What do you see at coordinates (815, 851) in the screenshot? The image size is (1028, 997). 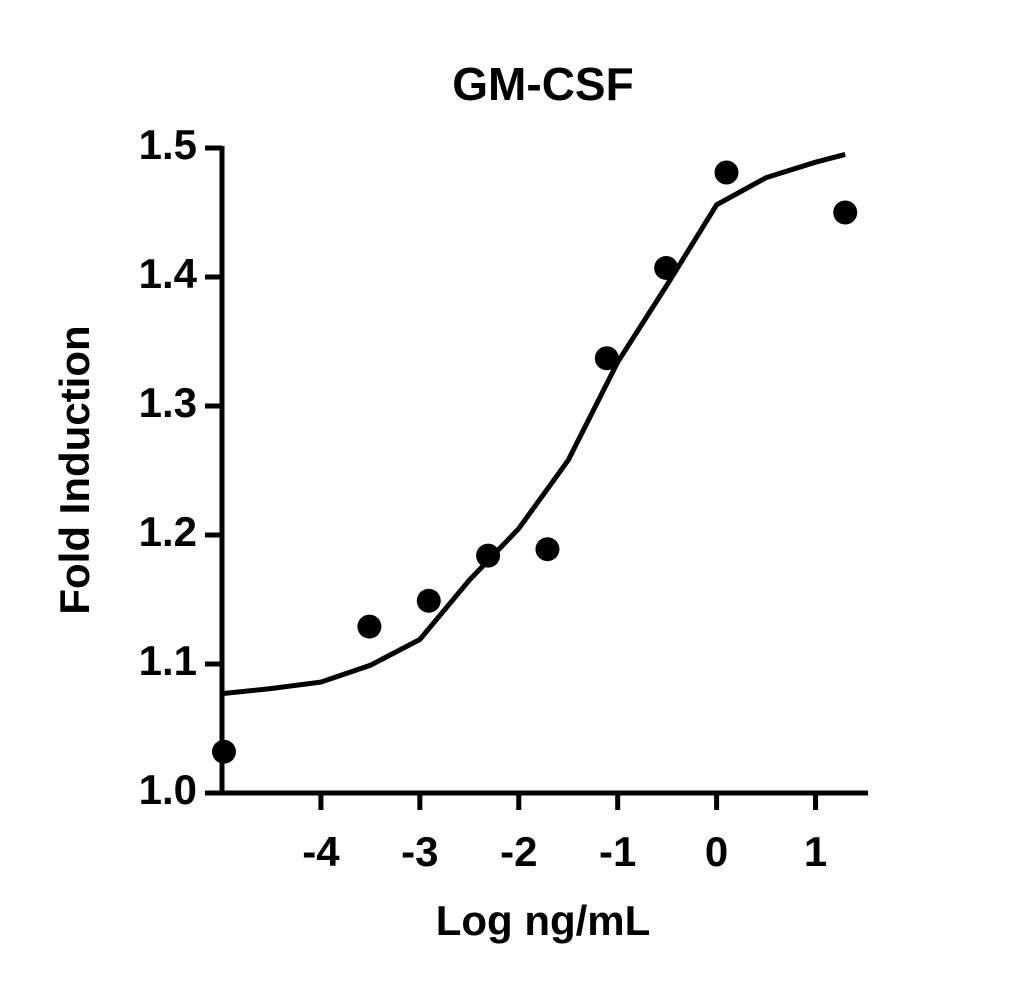 I see `x-tick-label: 1` at bounding box center [815, 851].